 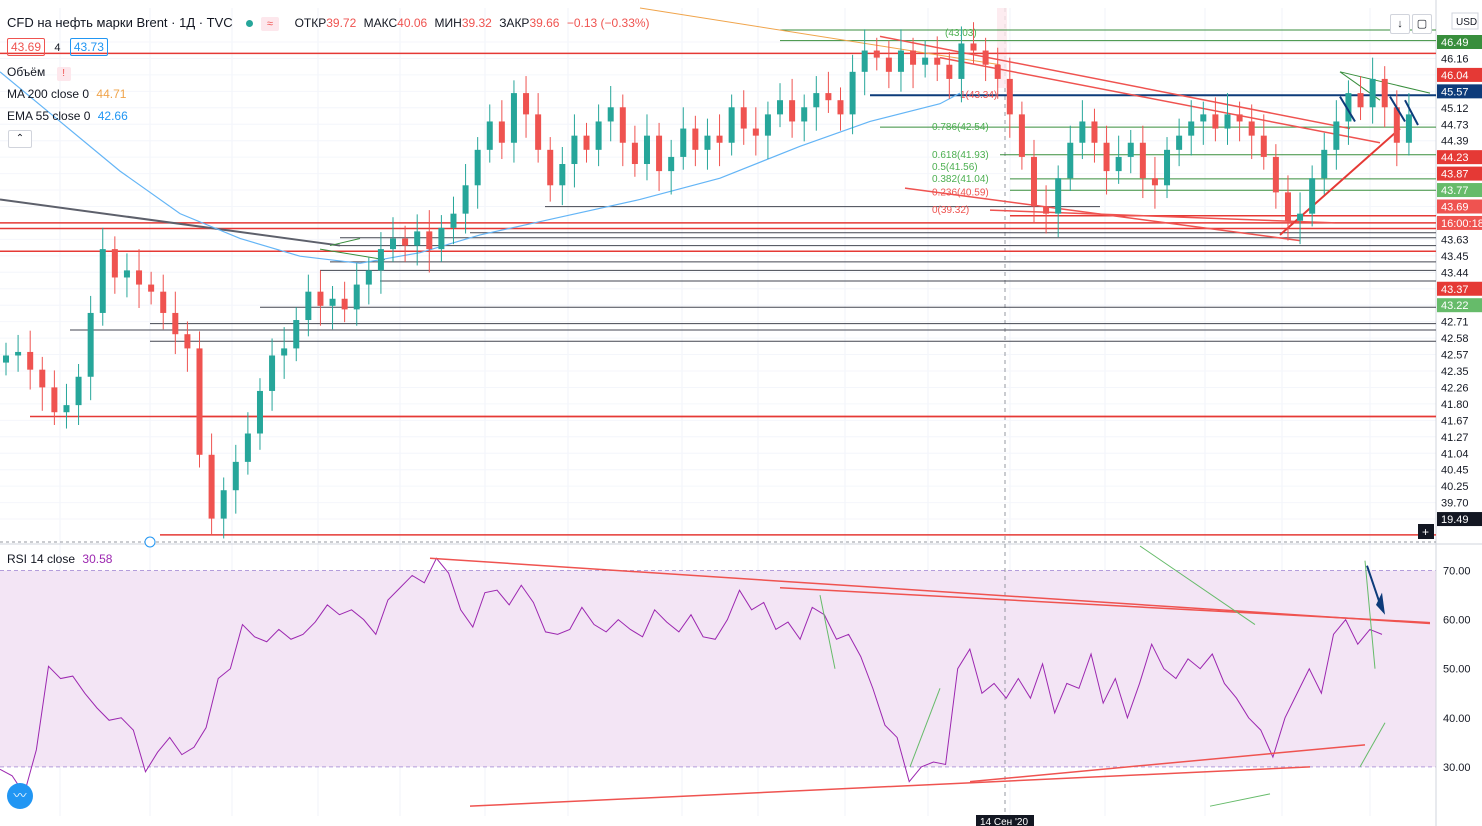 I want to click on warning-icon: !, so click(x=63, y=74).